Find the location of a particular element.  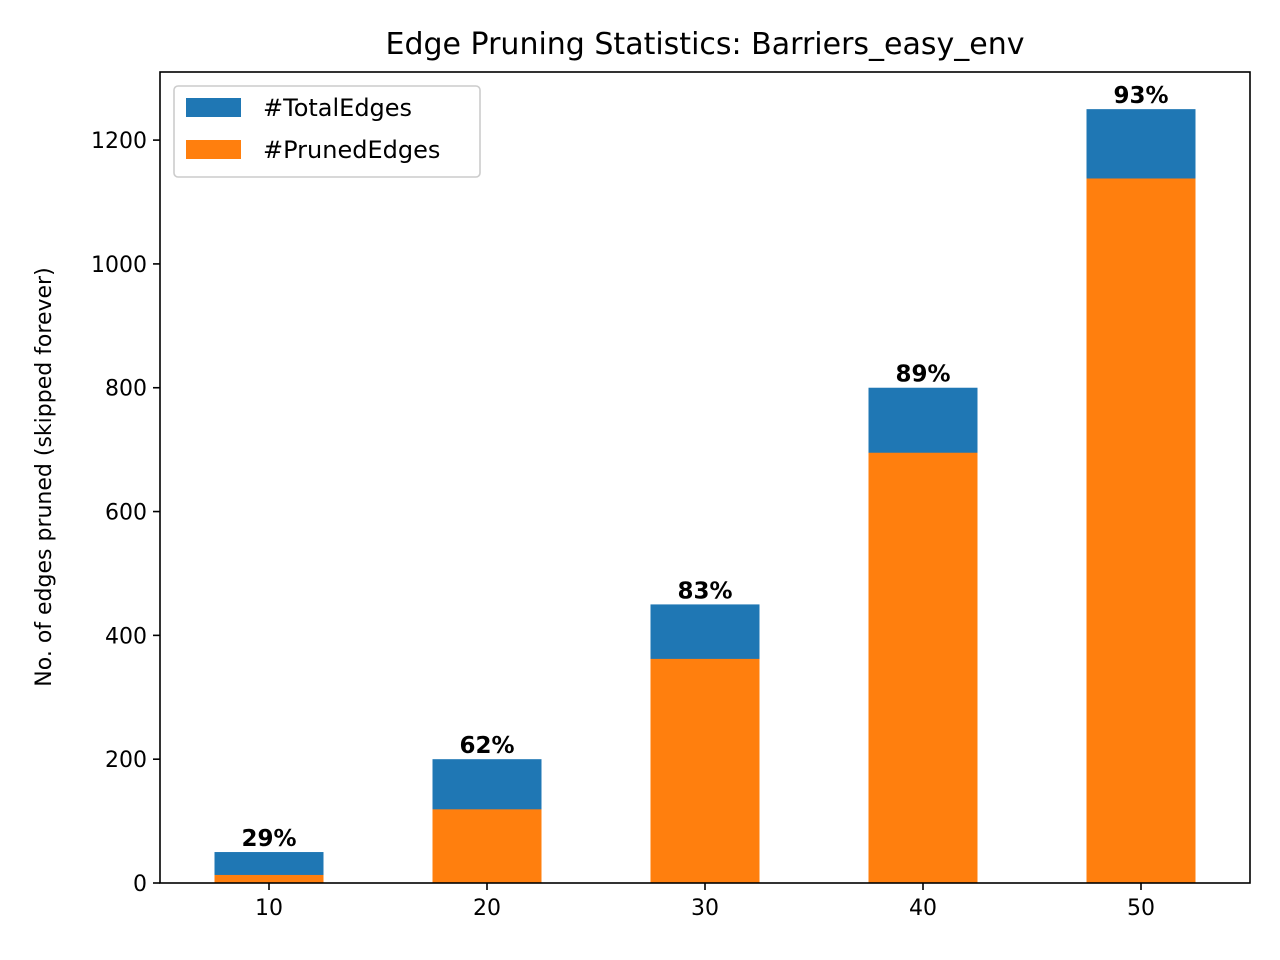

bar-percentage-label: 62% is located at coordinates (486, 746).